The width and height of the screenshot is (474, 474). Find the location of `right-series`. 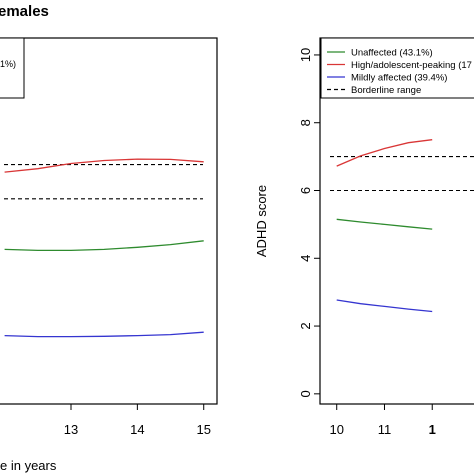

right-series is located at coordinates (384, 226).